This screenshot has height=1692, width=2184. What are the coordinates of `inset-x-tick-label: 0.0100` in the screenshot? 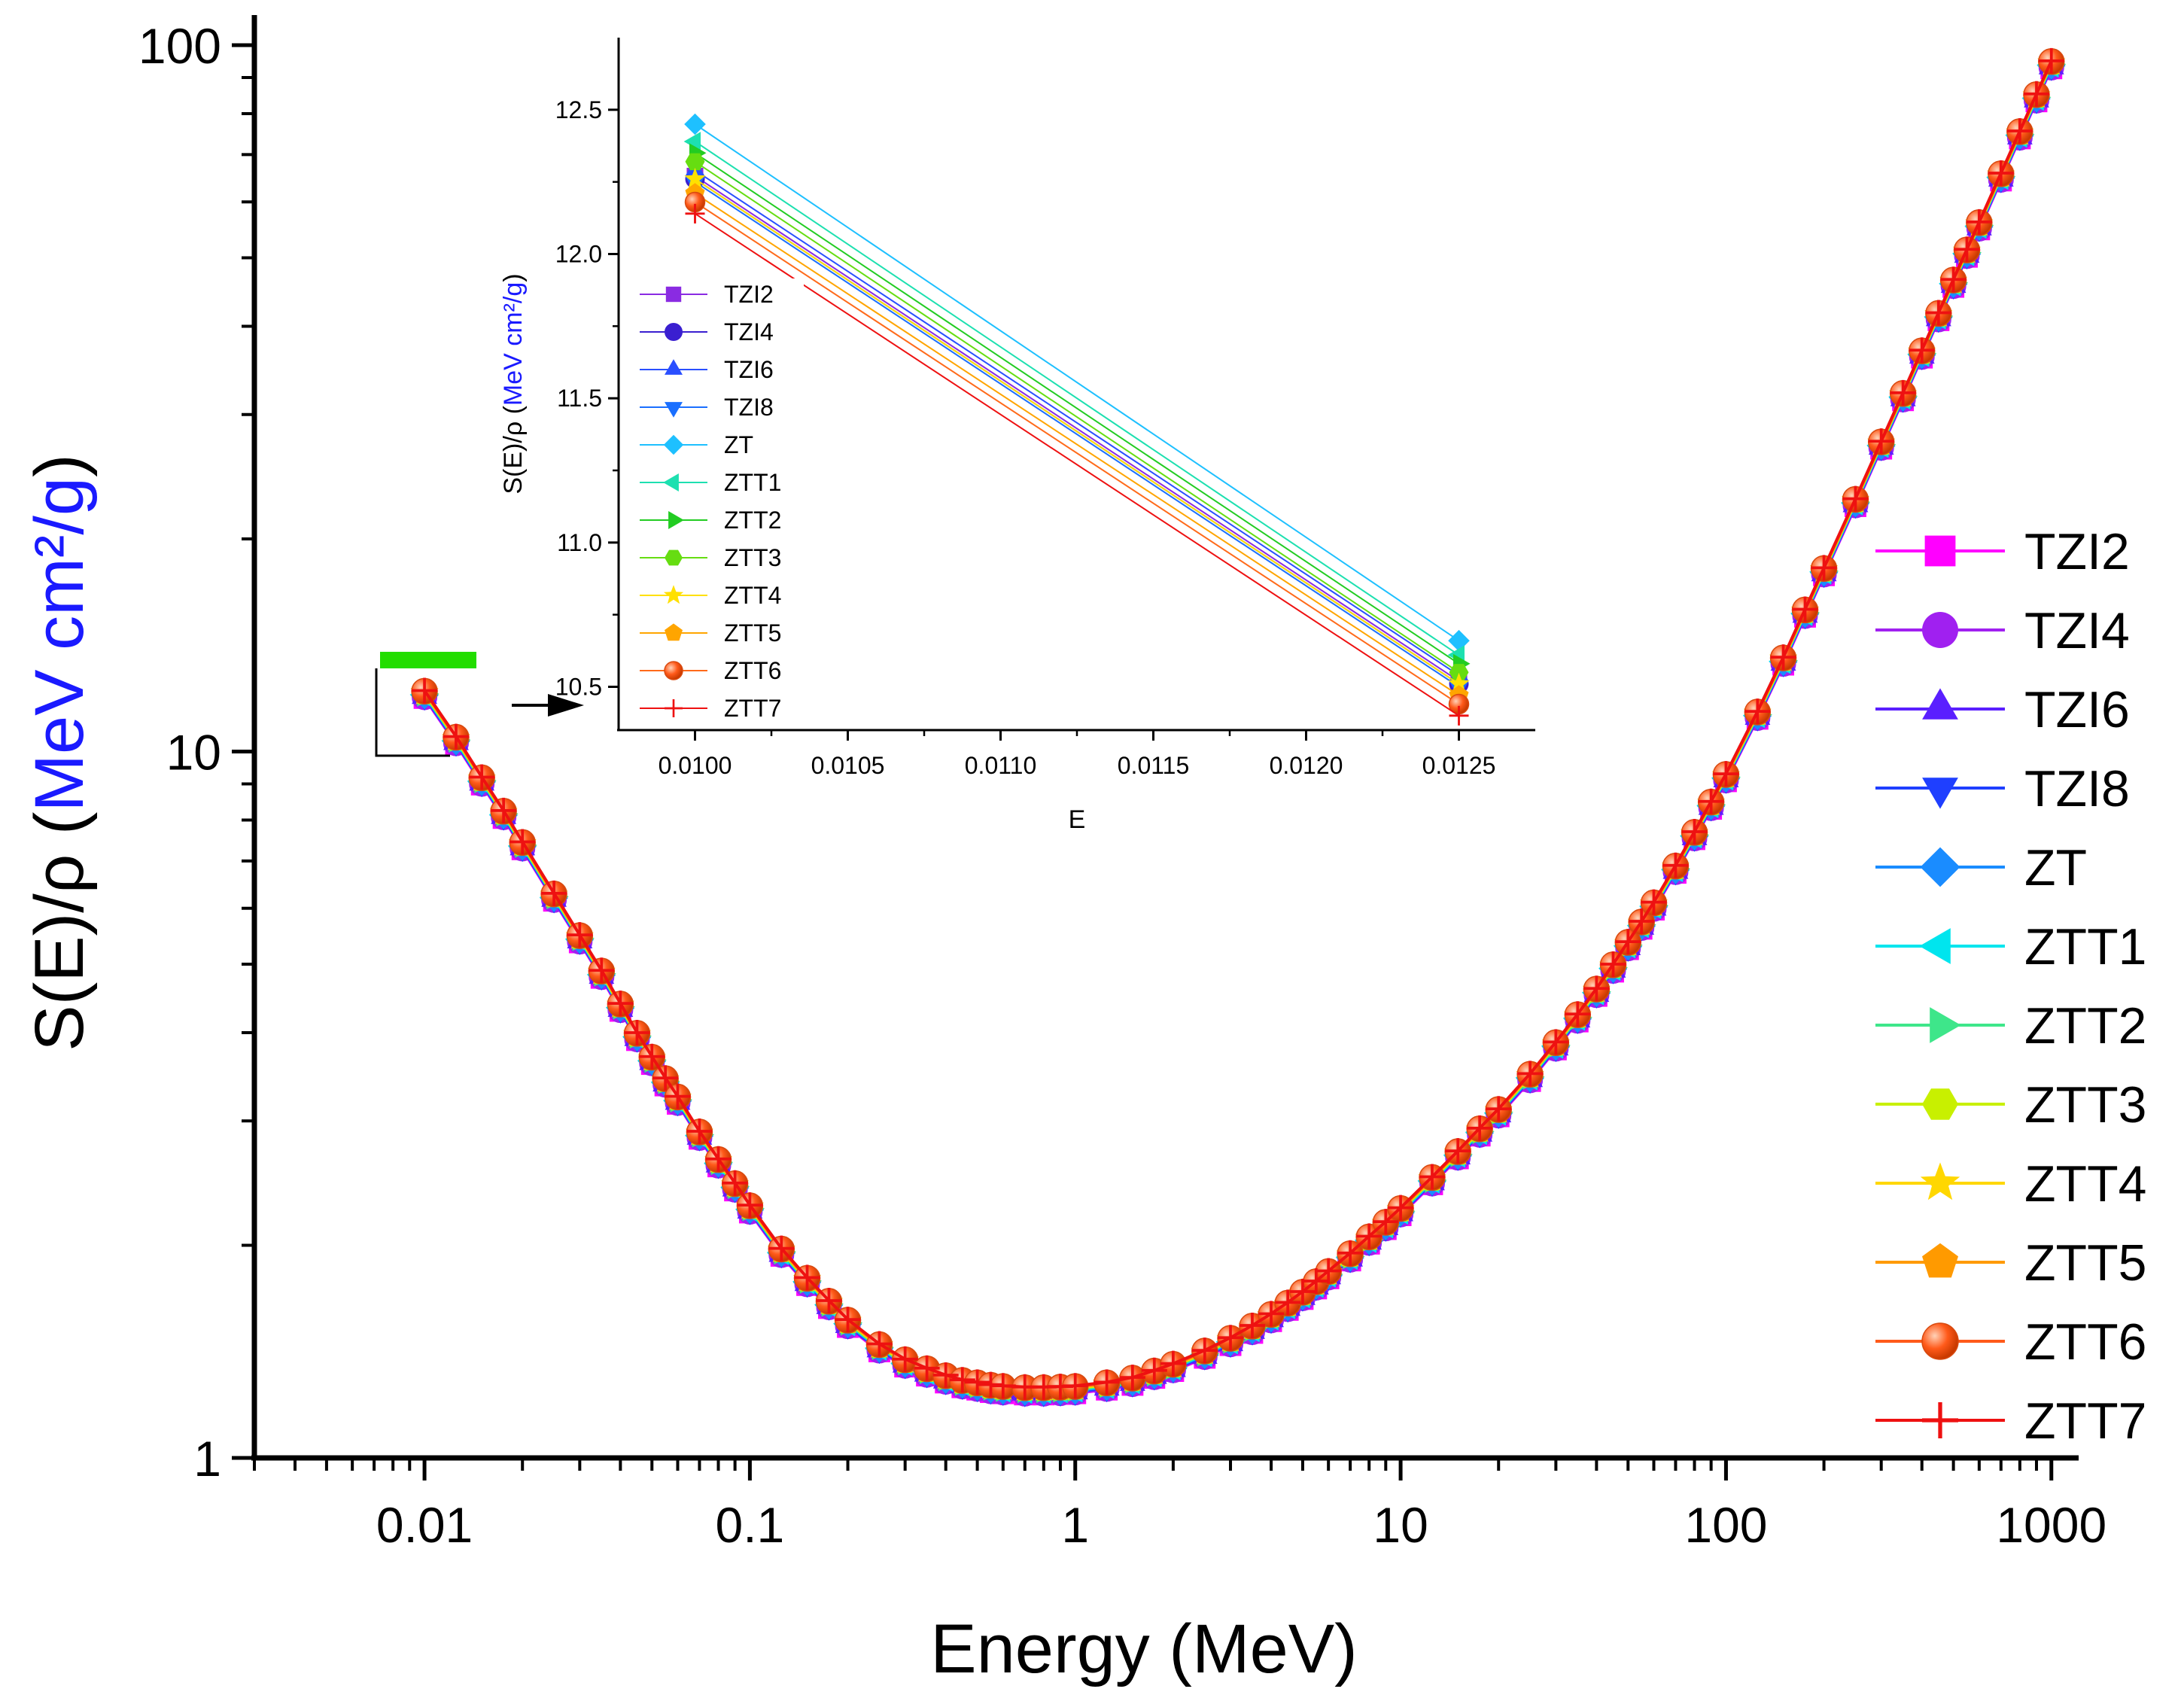 It's located at (695, 765).